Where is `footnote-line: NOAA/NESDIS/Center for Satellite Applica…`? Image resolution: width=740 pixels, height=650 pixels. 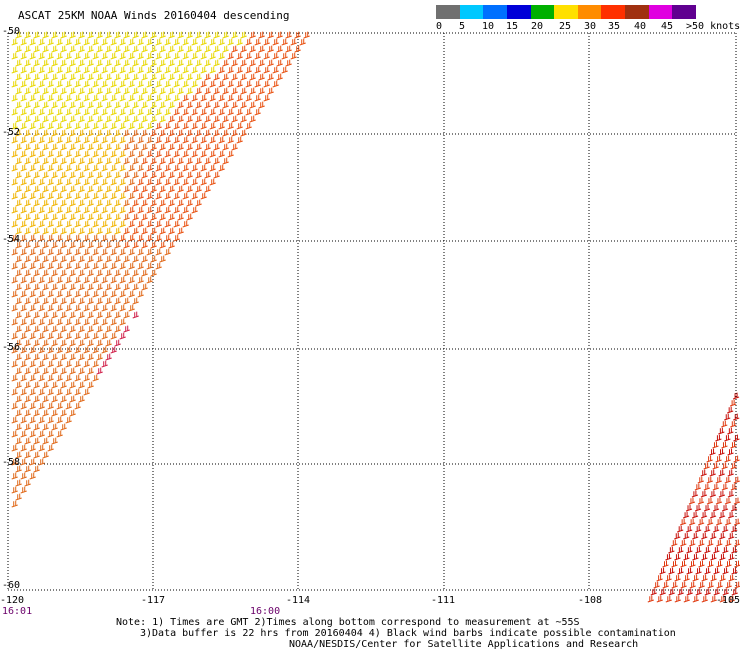 footnote-line: NOAA/NESDIS/Center for Satellite Applica… is located at coordinates (464, 644).